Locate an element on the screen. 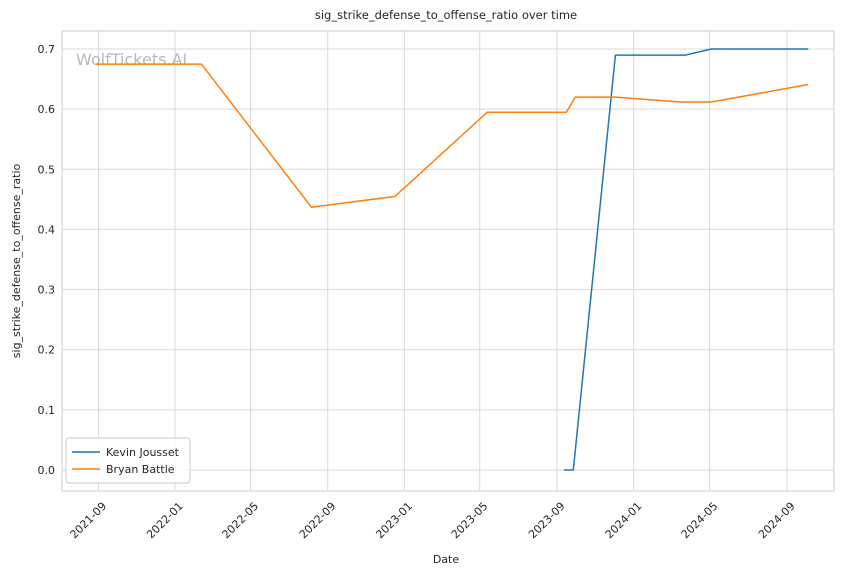  x-tick-label: 2022-09 is located at coordinates (318, 521).